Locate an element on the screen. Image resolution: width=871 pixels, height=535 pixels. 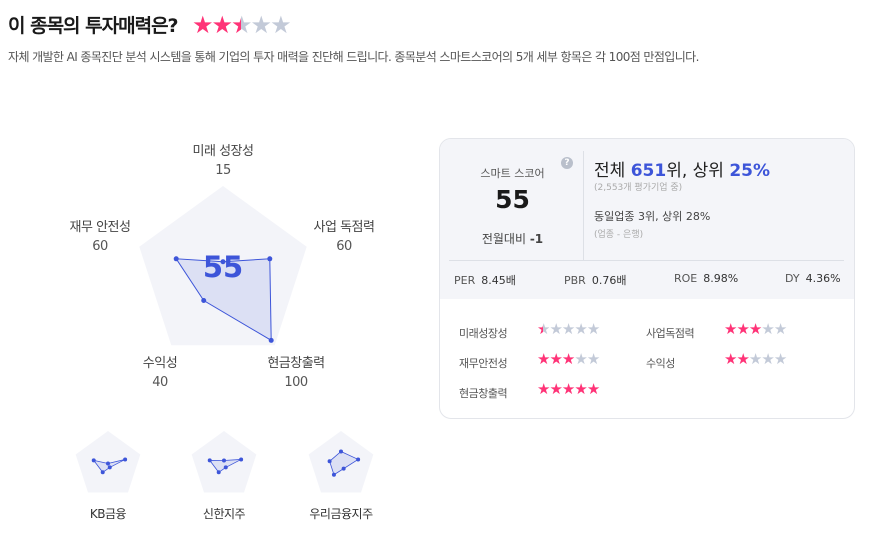
rating-label-profit: 수익성 is located at coordinates (660, 363).